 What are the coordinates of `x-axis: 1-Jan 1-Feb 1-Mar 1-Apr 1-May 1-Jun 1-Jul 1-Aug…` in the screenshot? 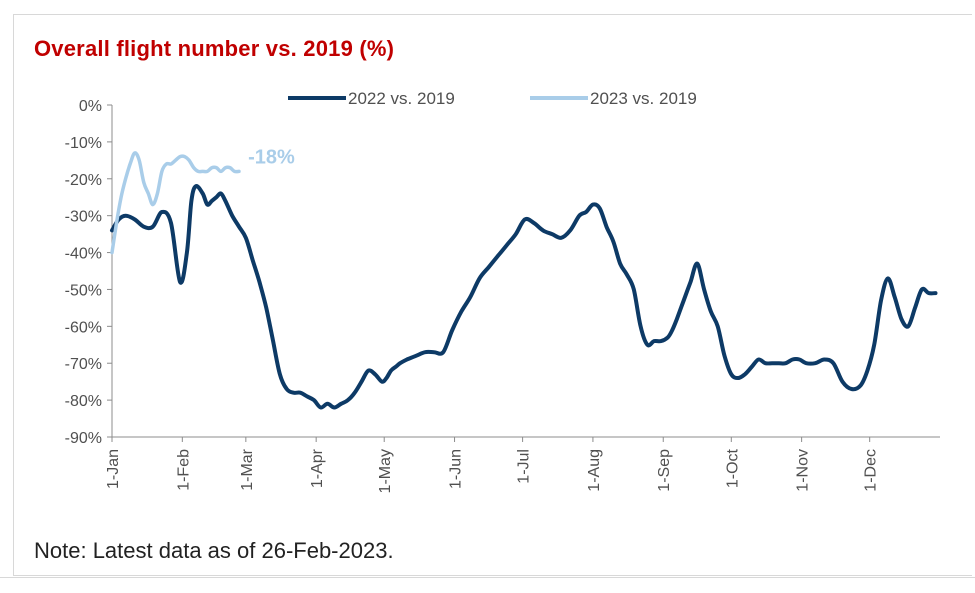 It's located at (522, 464).